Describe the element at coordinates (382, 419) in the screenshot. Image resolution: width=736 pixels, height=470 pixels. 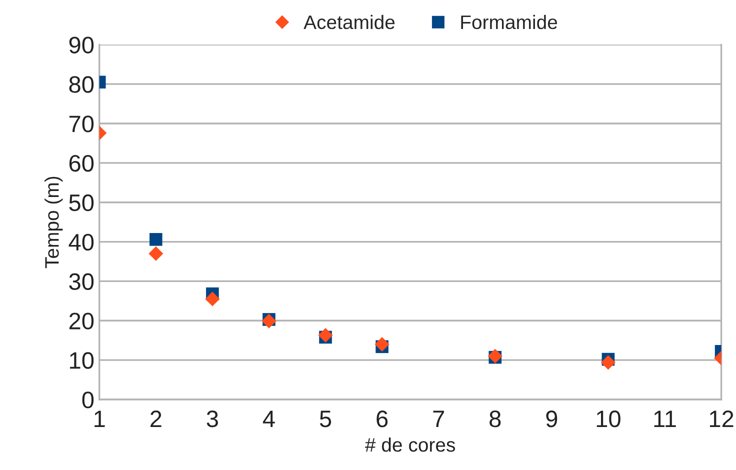
I see `x-tick-label: 6` at that location.